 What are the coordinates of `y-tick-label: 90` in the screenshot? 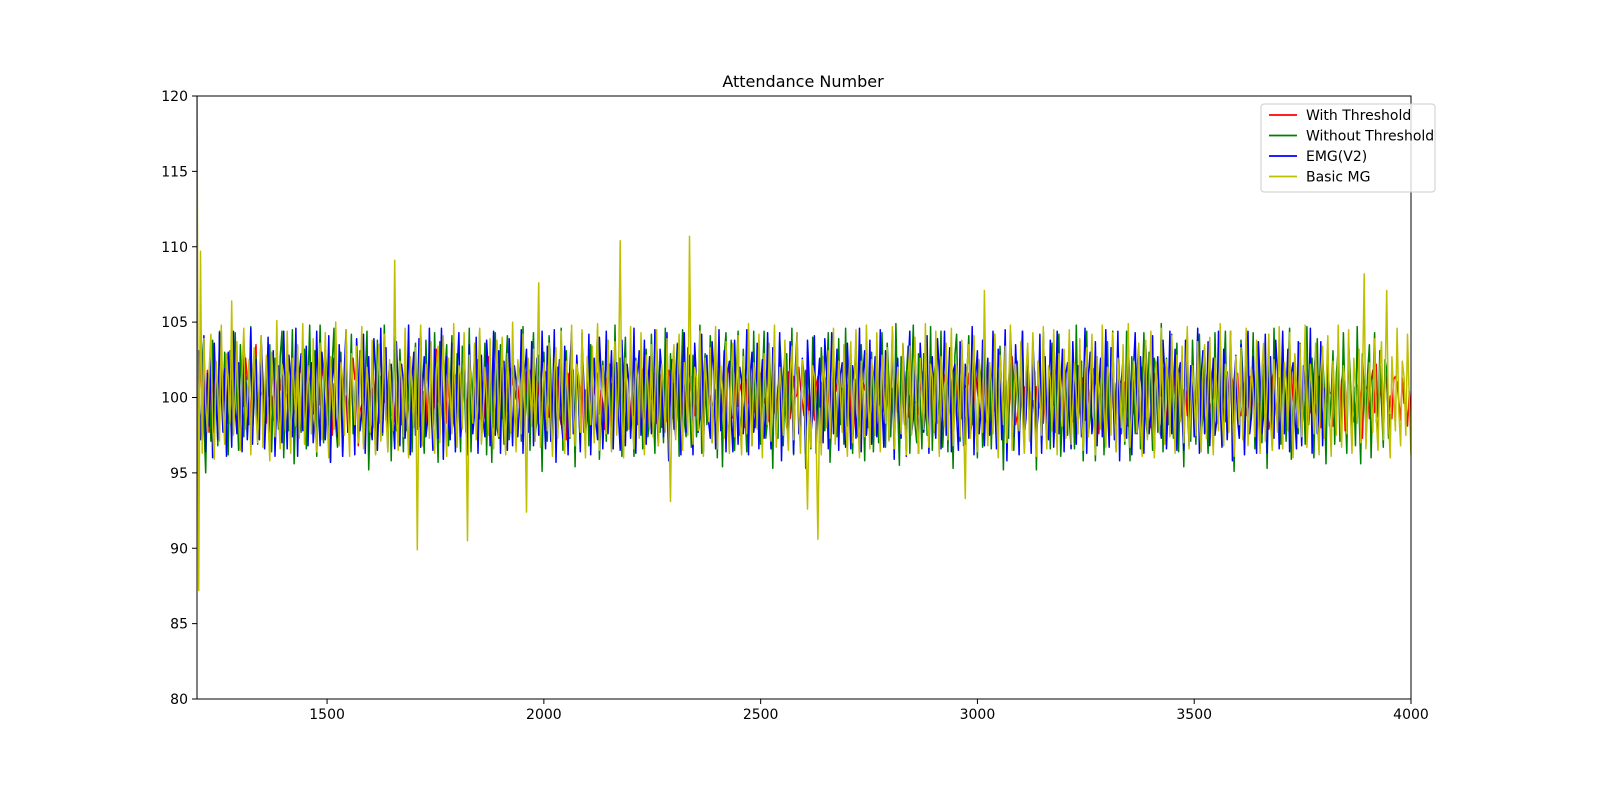 It's located at (179, 549).